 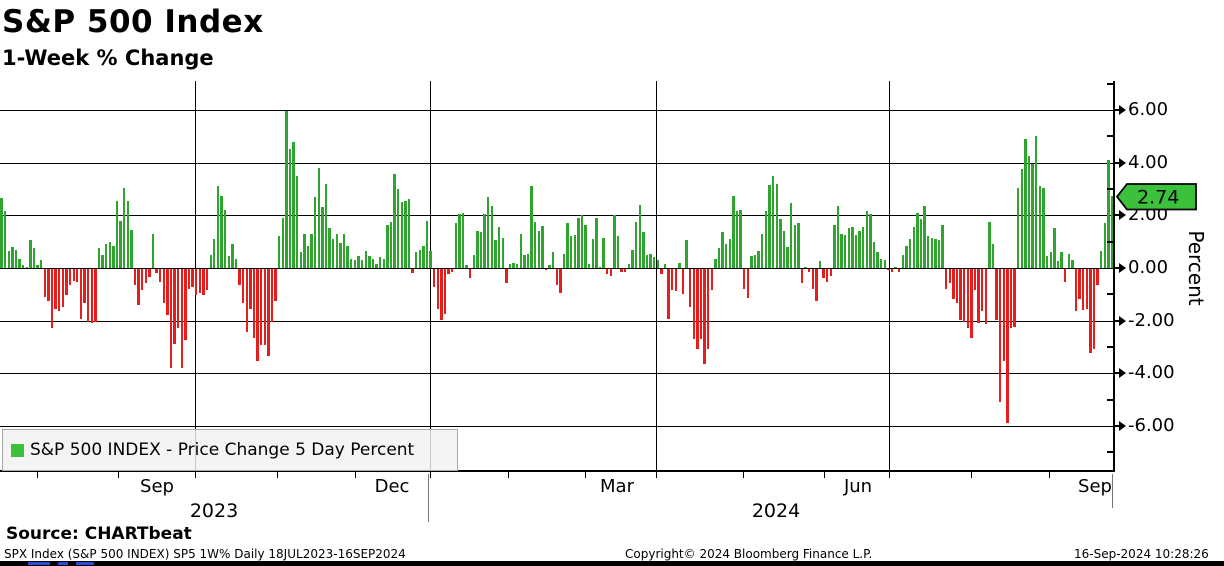 What do you see at coordinates (99, 534) in the screenshot?
I see `source-label: Source: CHARTbeat` at bounding box center [99, 534].